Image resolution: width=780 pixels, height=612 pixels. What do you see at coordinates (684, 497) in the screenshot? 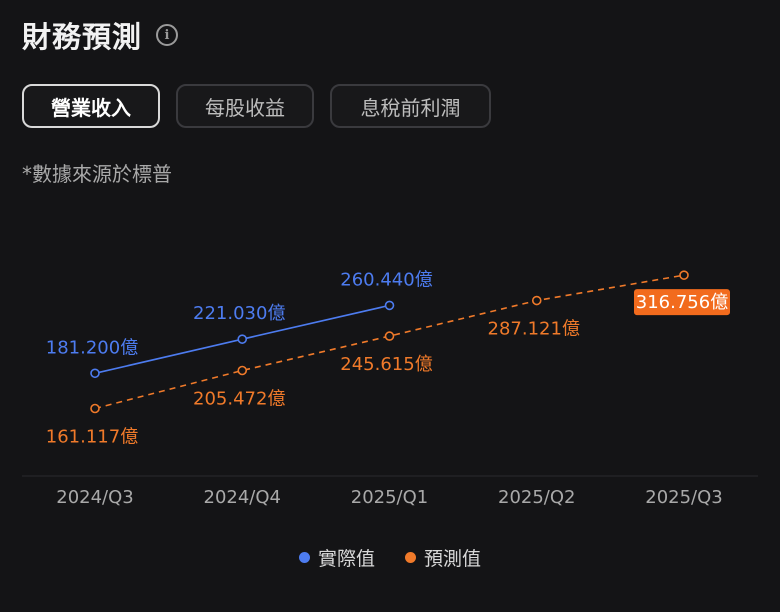
I see `x-tick-label: 2025/Q3` at bounding box center [684, 497].